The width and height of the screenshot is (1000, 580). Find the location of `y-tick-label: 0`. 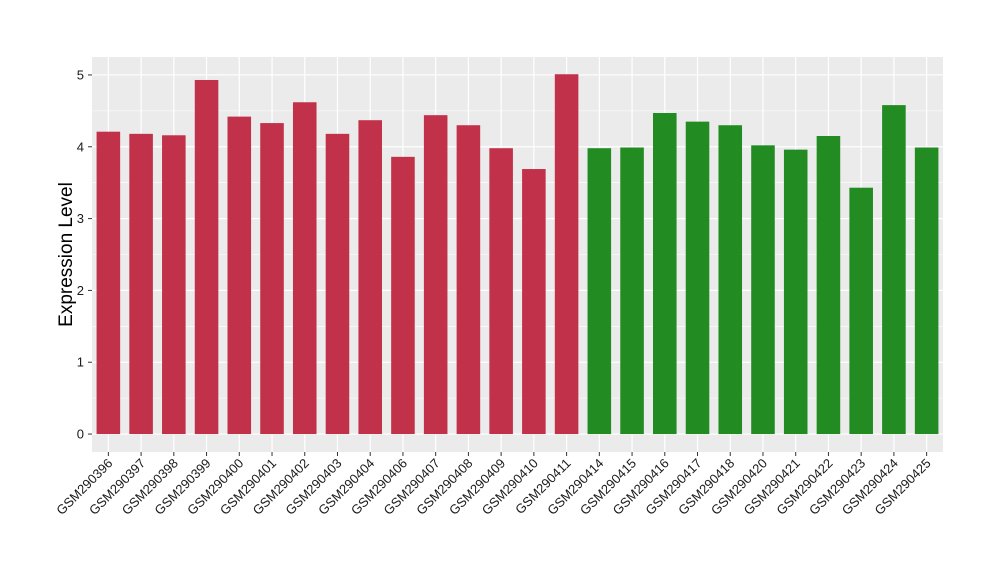

y-tick-label: 0 is located at coordinates (80, 434).